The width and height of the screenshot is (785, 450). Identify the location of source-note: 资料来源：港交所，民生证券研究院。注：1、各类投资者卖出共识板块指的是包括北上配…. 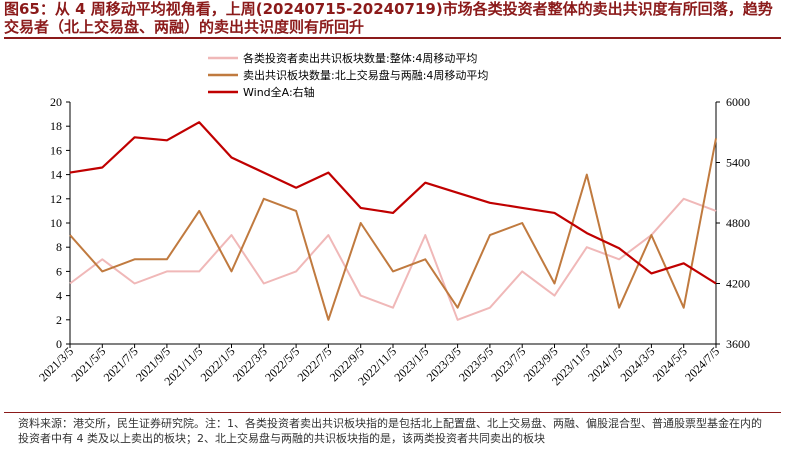
(390, 431).